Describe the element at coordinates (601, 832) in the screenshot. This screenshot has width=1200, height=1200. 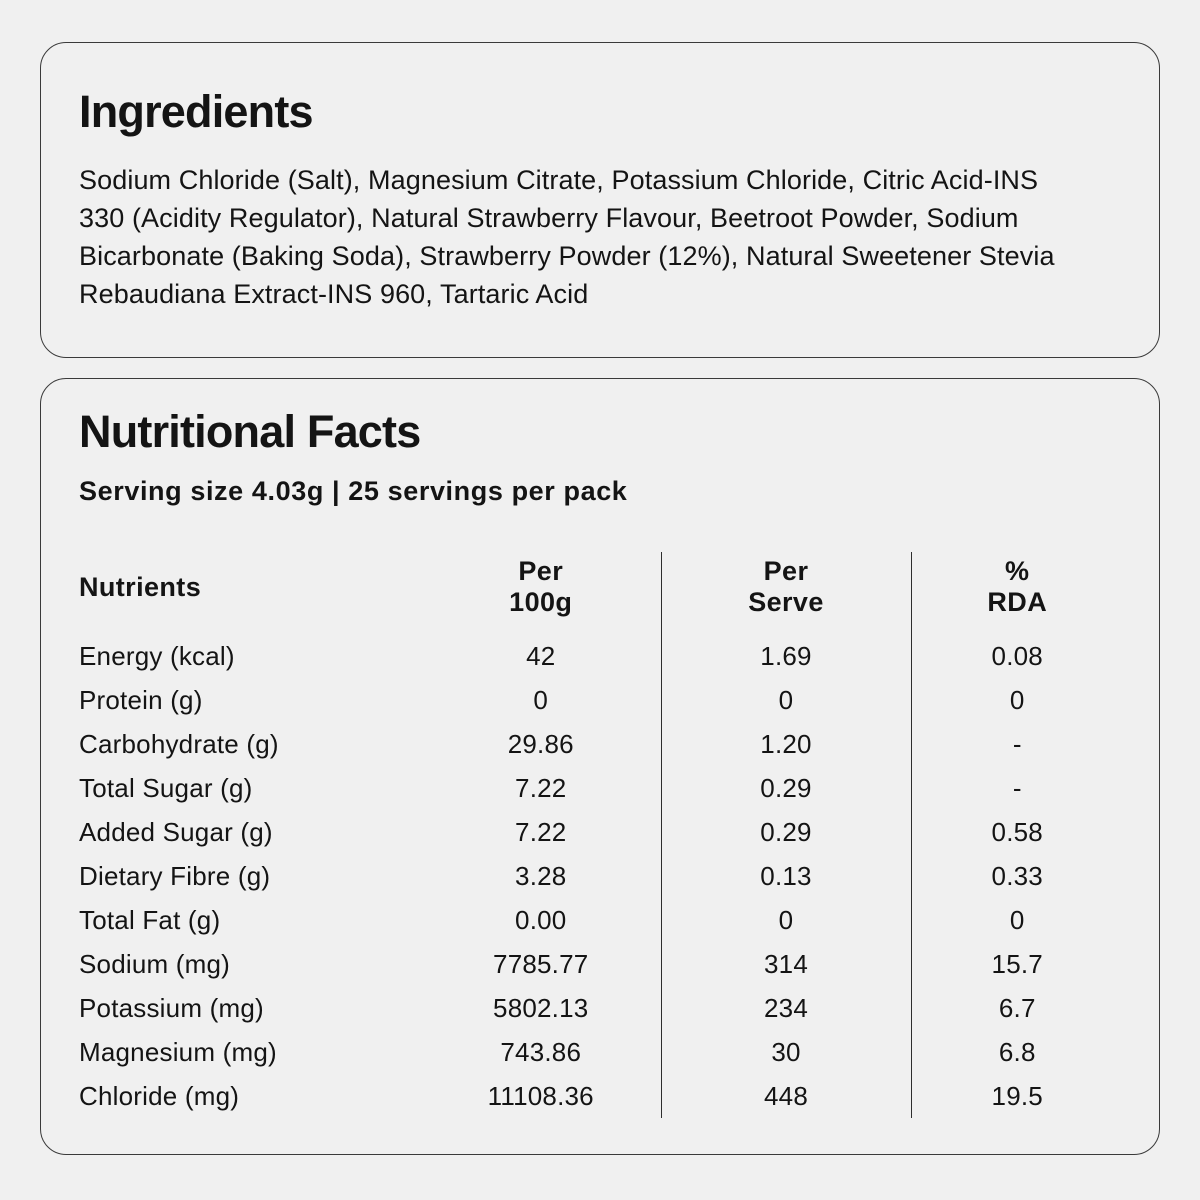
I see `table-row: Added Sugar (g) 7.22 0.29 0.58` at that location.